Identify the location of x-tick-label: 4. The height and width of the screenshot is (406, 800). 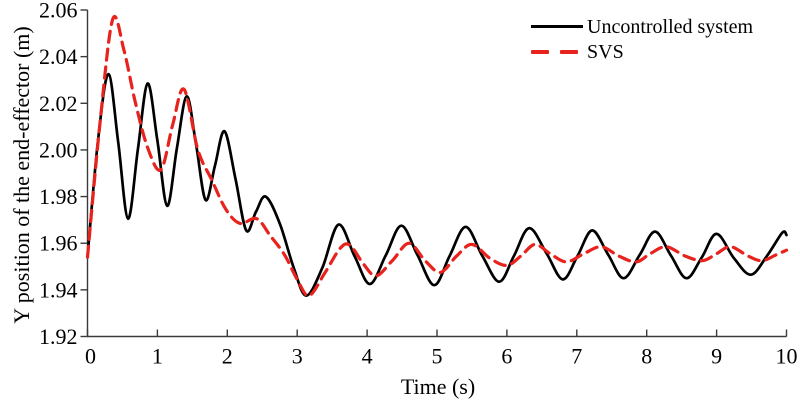
(367, 356).